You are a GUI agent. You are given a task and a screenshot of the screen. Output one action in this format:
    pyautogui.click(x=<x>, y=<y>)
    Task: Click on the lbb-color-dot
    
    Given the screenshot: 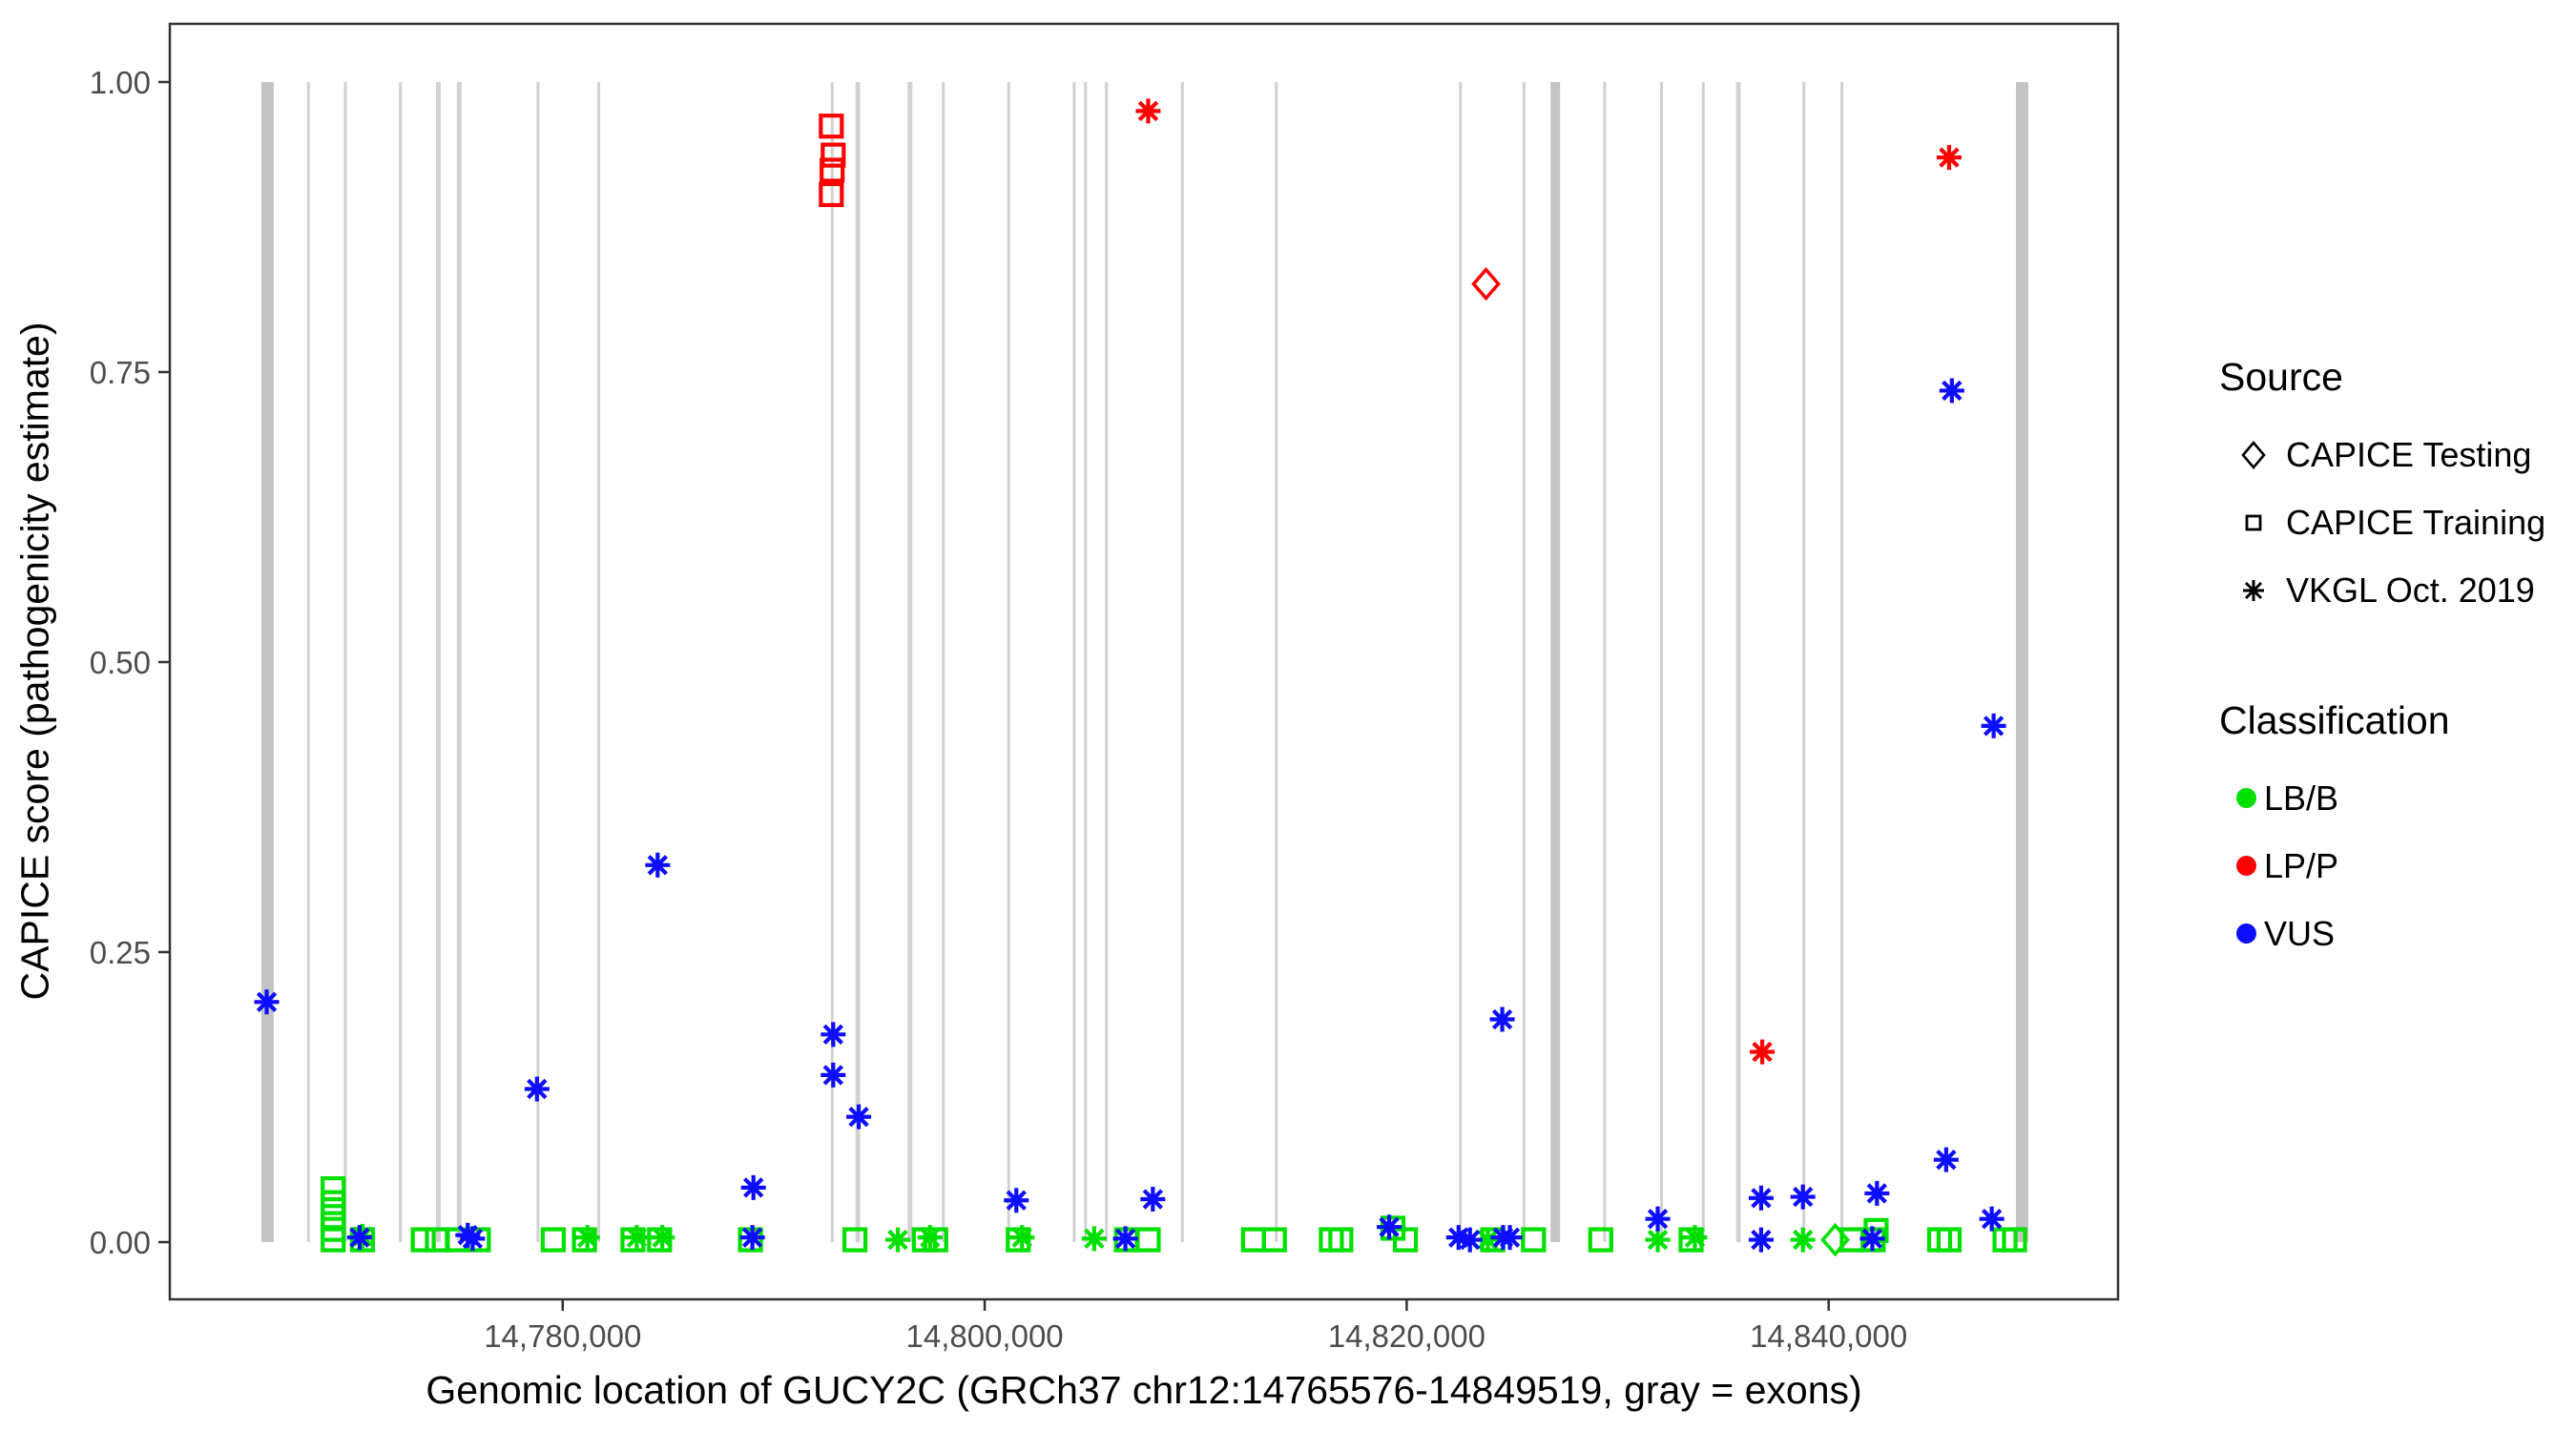 What is the action you would take?
    pyautogui.click(x=2246, y=798)
    